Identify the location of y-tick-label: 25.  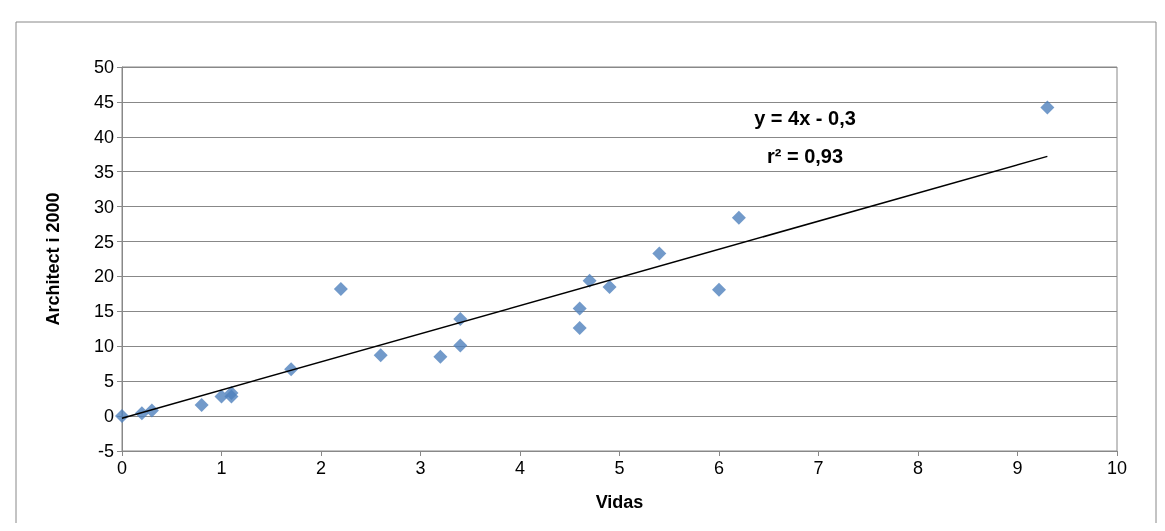
(103, 241).